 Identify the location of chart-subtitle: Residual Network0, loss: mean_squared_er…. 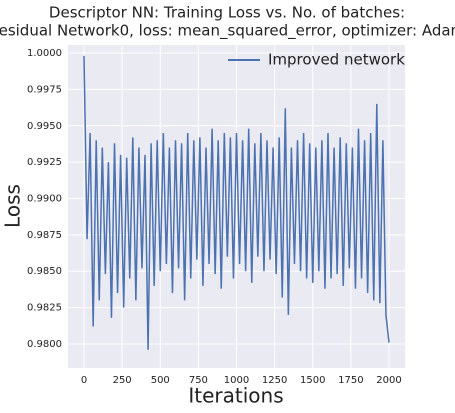
(227, 31).